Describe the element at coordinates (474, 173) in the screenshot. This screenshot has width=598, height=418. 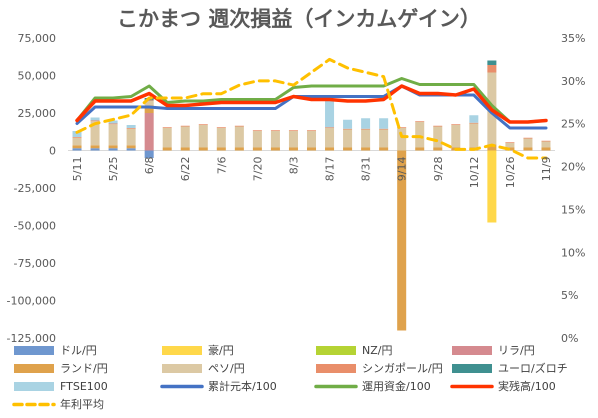
I see `x-tick-label: 10/12` at that location.